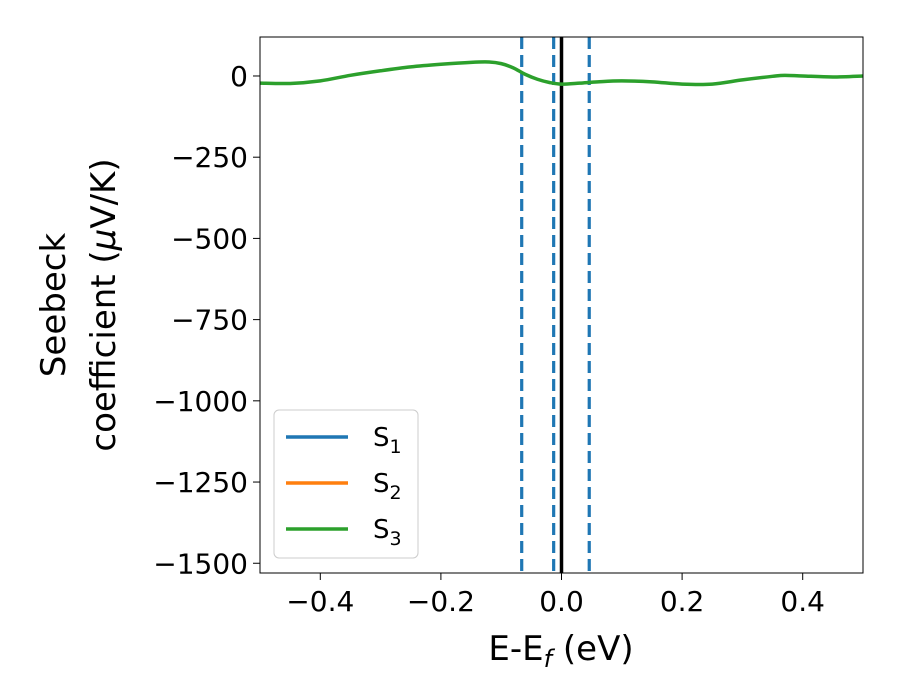 This screenshot has width=900, height=700. Describe the element at coordinates (79, 304) in the screenshot. I see `y-axis-title: Seebeck coefficient (μV/K)` at that location.